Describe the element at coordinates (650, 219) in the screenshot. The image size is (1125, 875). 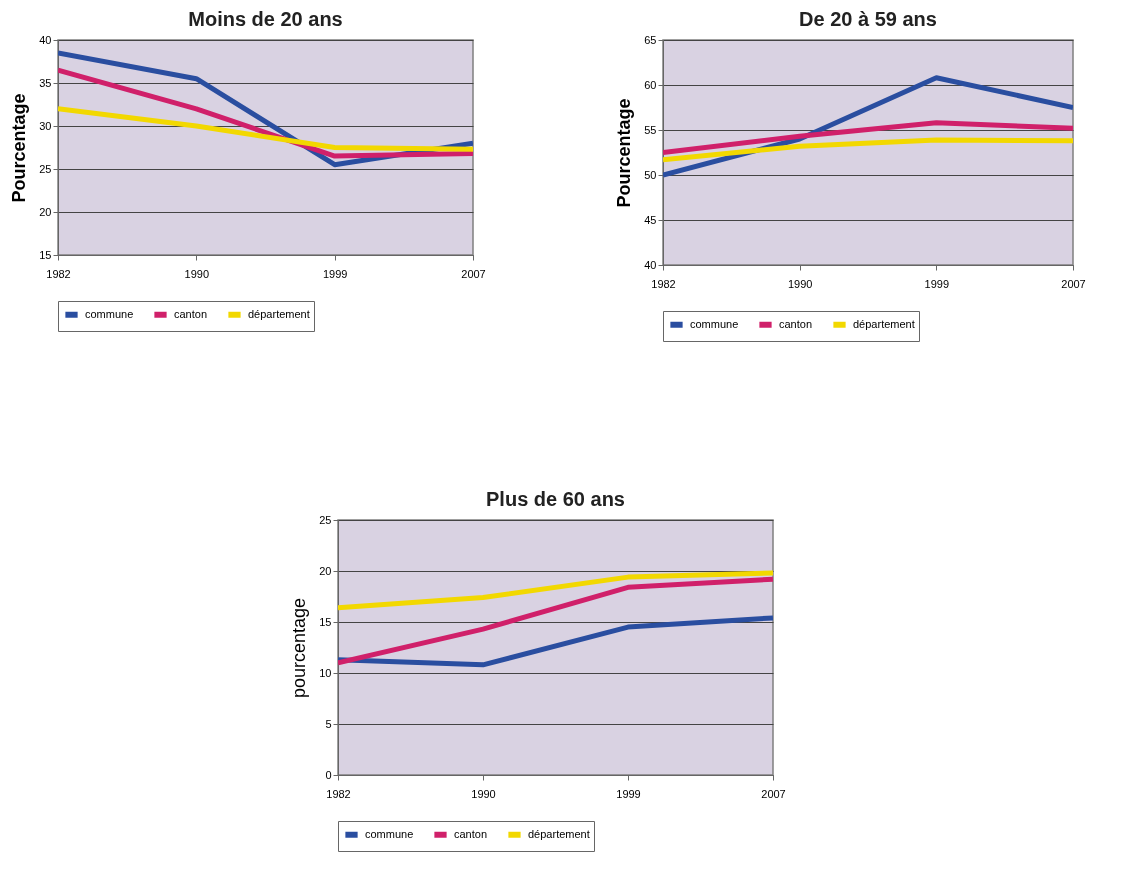
I see `y-tick-label: 45` at that location.